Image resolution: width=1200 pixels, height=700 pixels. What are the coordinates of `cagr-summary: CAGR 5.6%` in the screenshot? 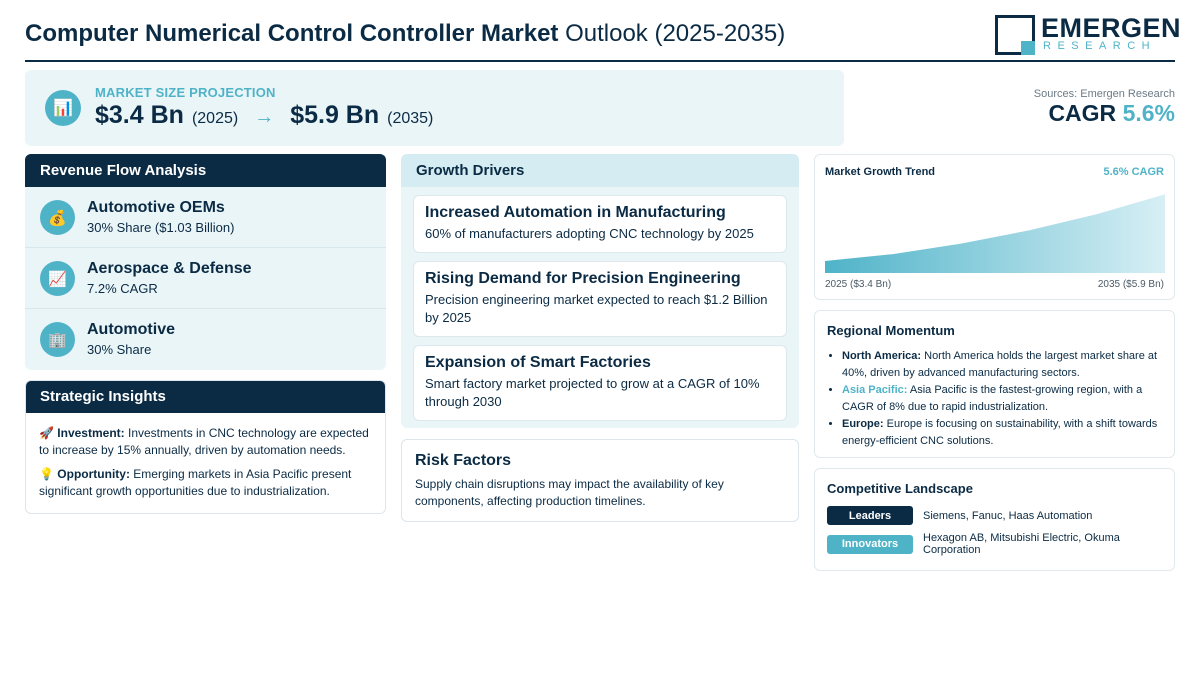 It's located at (1111, 113).